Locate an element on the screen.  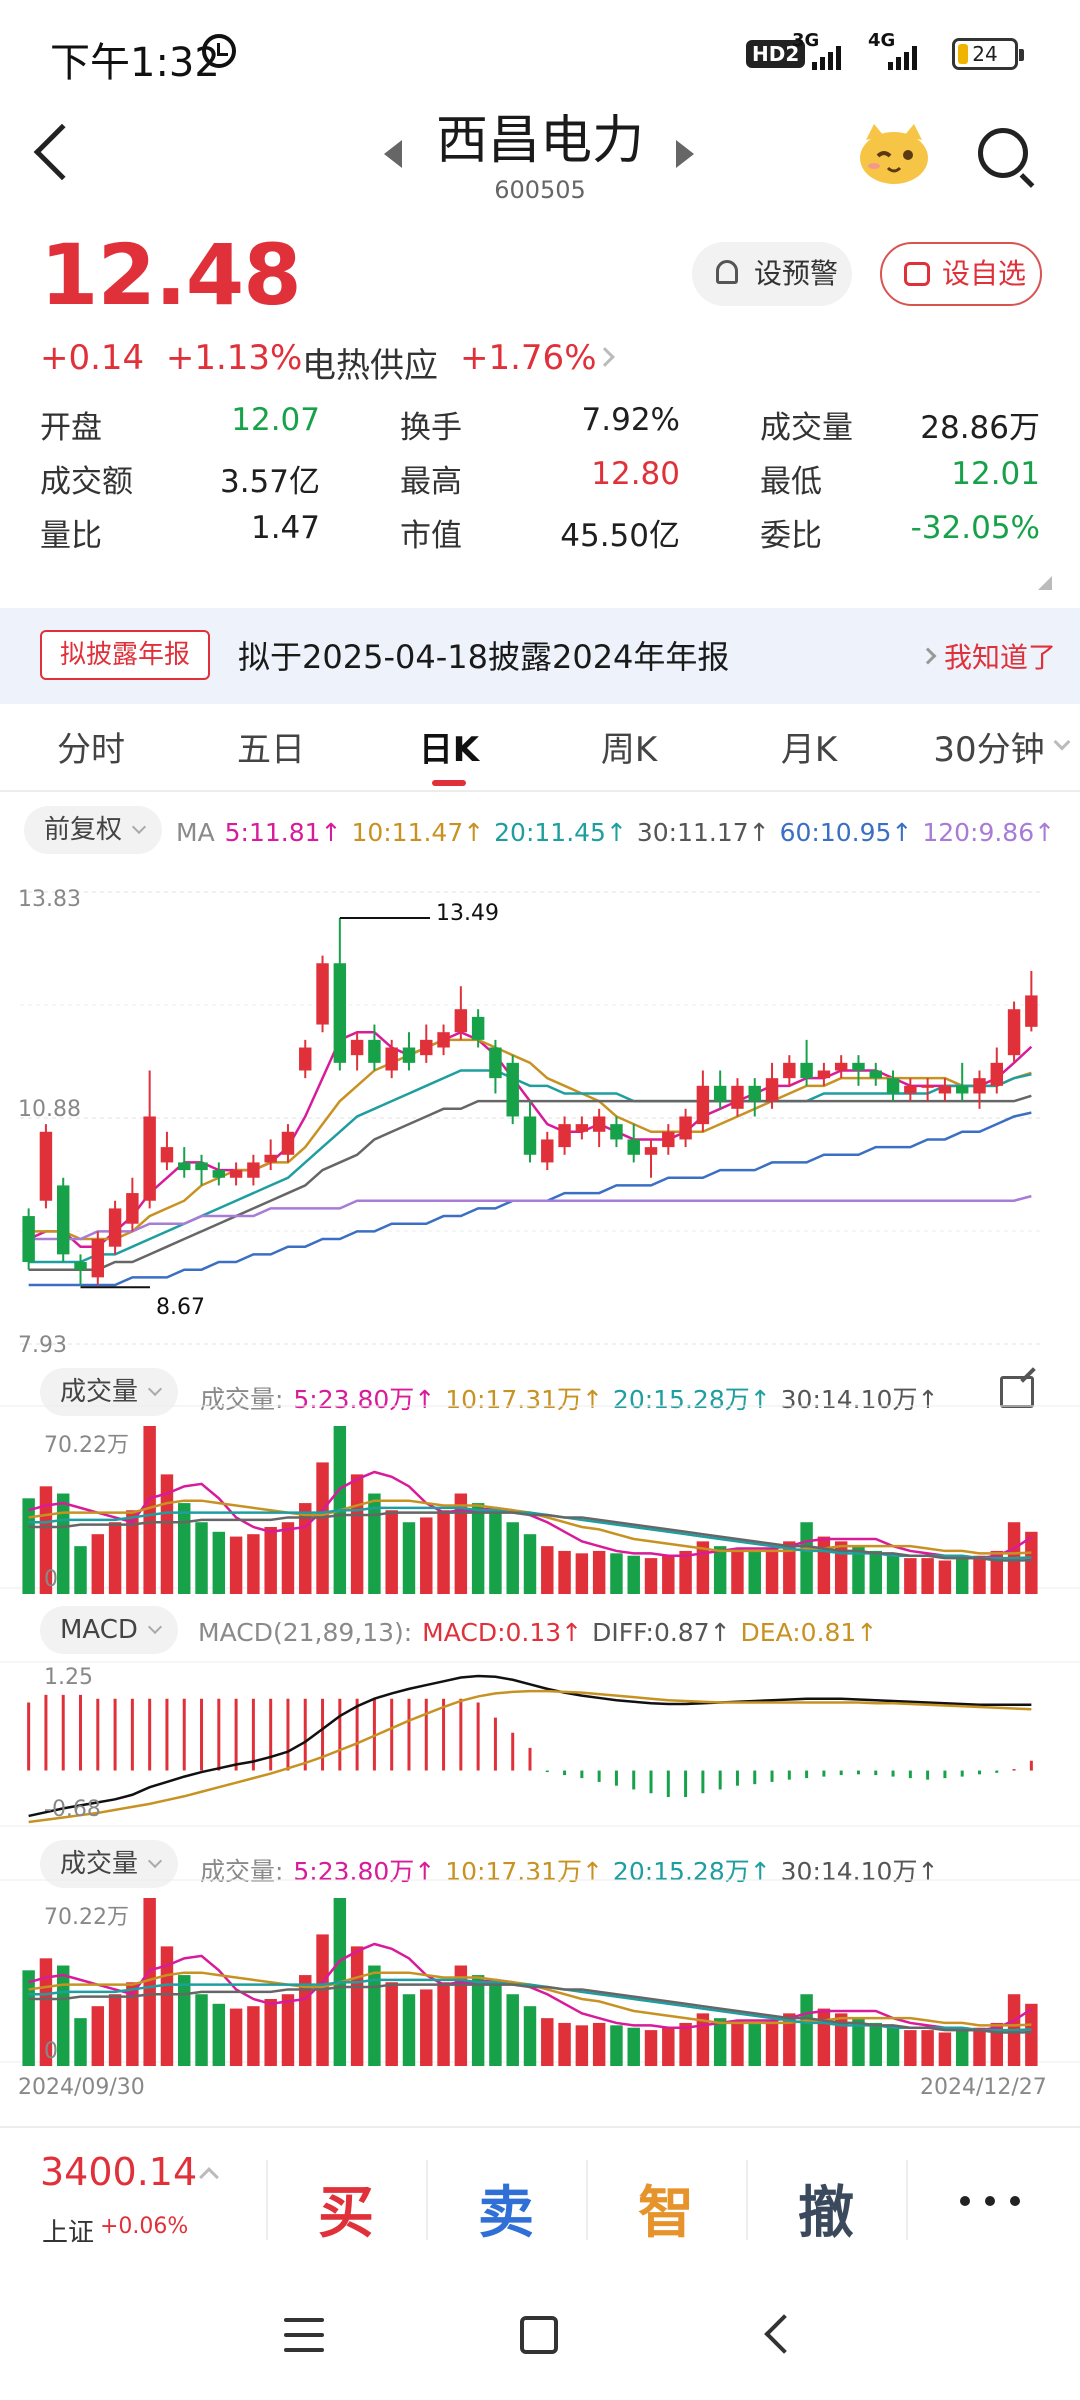
index-price: 3400.14 is located at coordinates (119, 2172).